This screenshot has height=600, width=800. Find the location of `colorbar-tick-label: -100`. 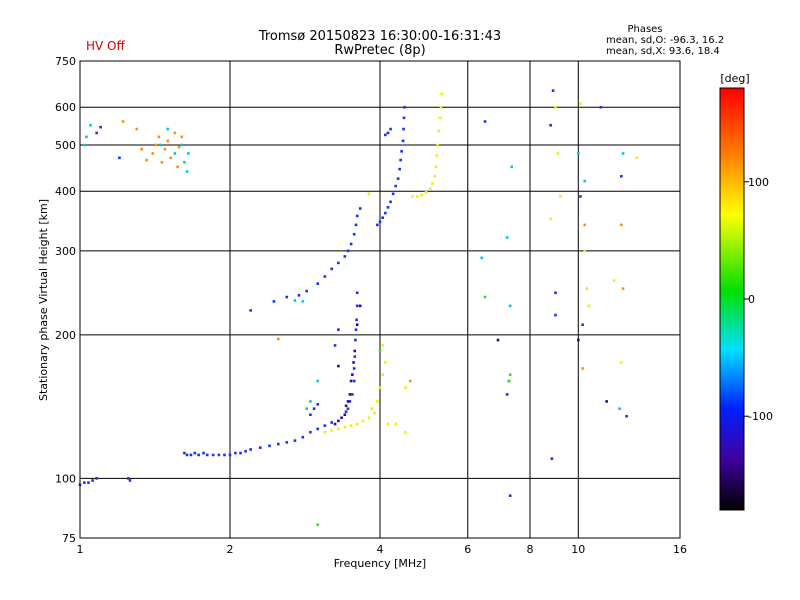

colorbar-tick-label: -100 is located at coordinates (760, 416).